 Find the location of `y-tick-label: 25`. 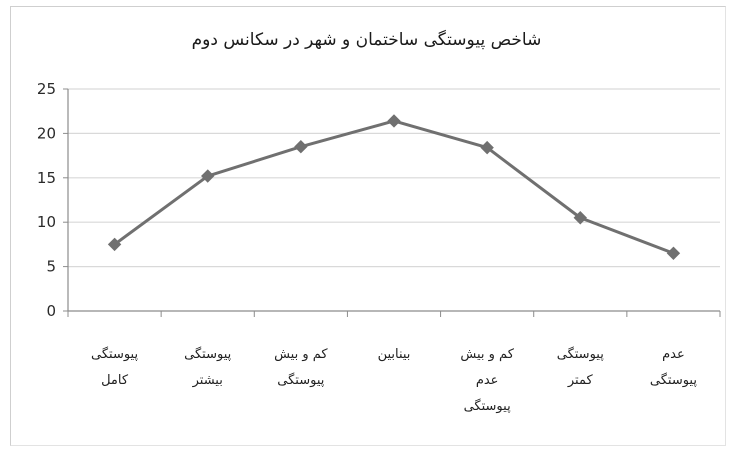

y-tick-label: 25 is located at coordinates (46, 89).